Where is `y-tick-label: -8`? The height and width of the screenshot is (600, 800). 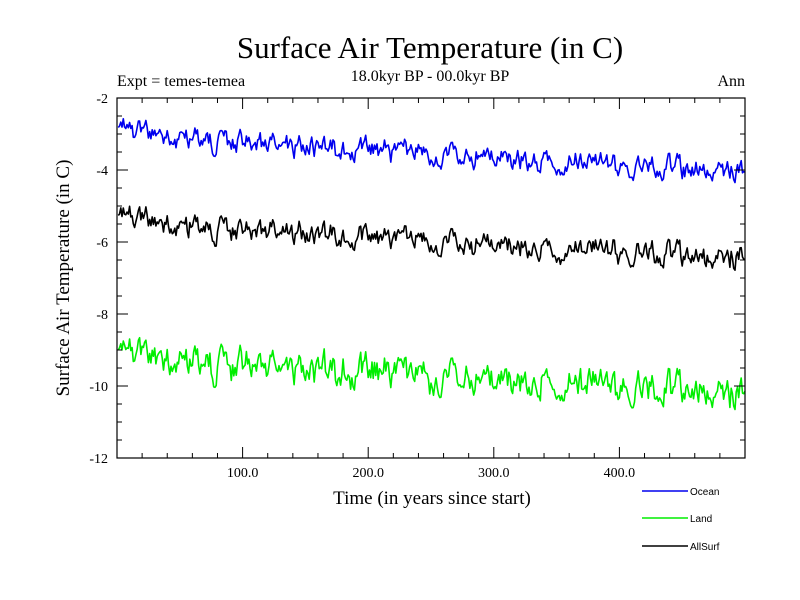 y-tick-label: -8 is located at coordinates (102, 315).